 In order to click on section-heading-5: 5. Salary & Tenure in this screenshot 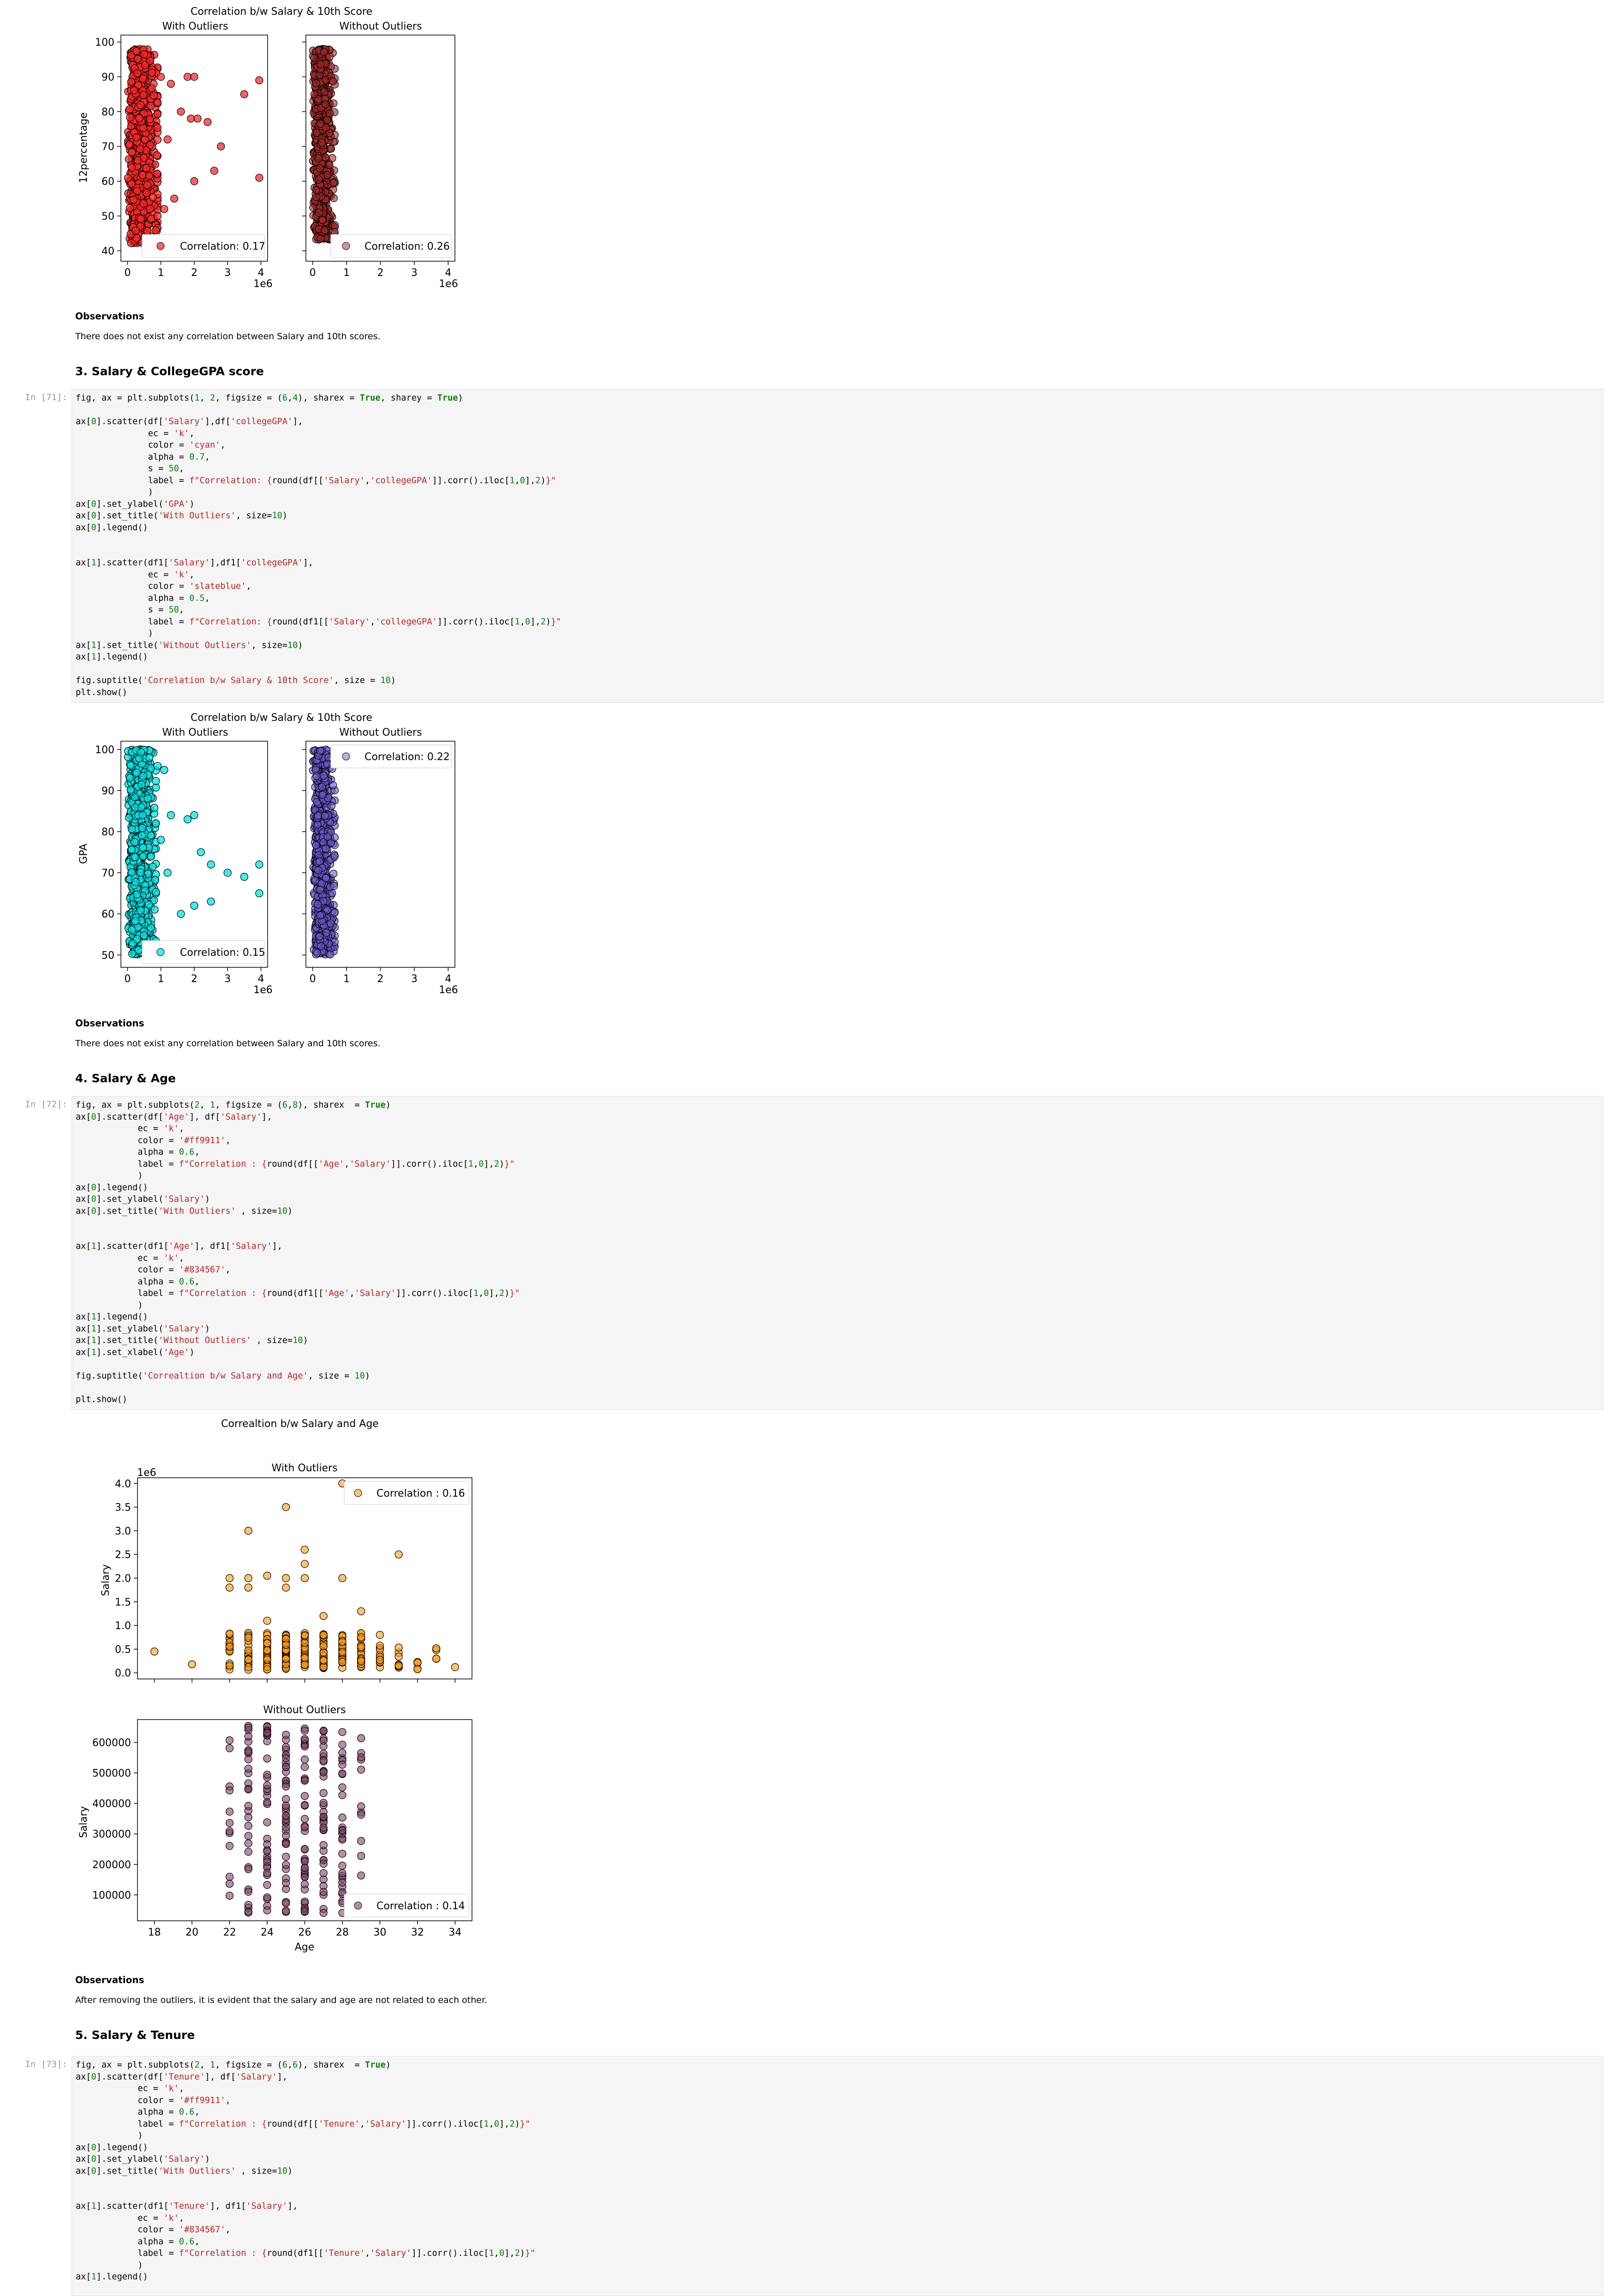, I will do `click(135, 2035)`.